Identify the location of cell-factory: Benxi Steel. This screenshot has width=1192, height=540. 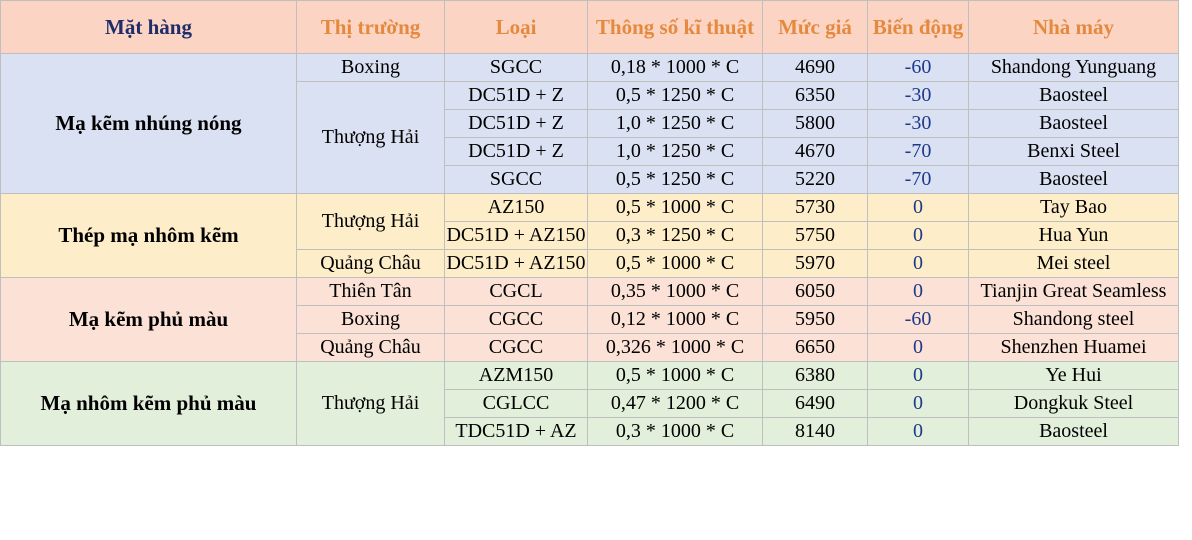
(1073, 151).